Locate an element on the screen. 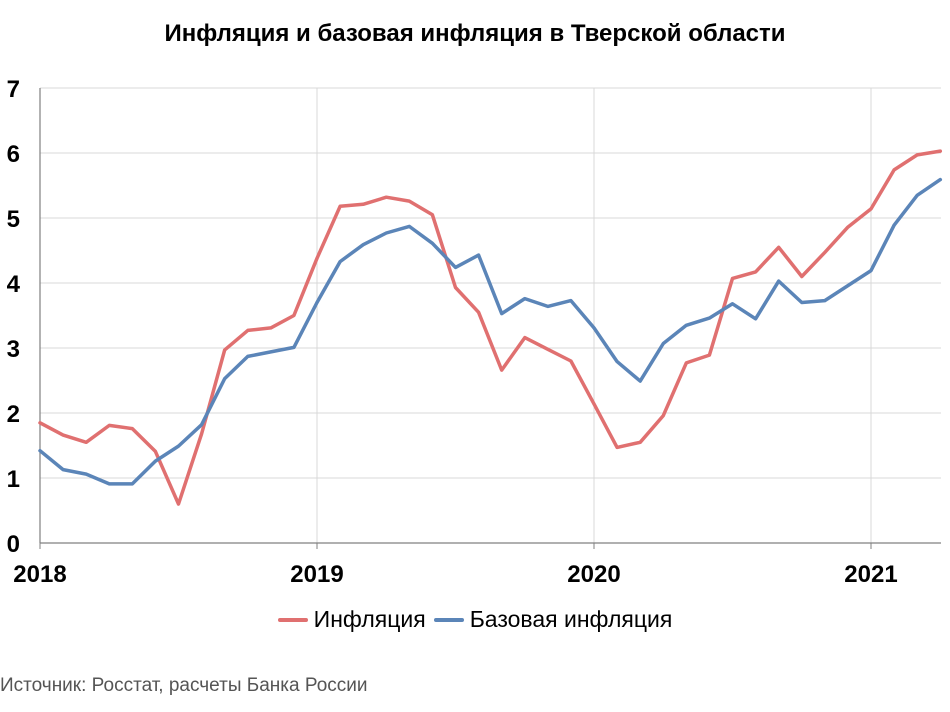  legend: Инфляция Базовая инфляция is located at coordinates (475, 619).